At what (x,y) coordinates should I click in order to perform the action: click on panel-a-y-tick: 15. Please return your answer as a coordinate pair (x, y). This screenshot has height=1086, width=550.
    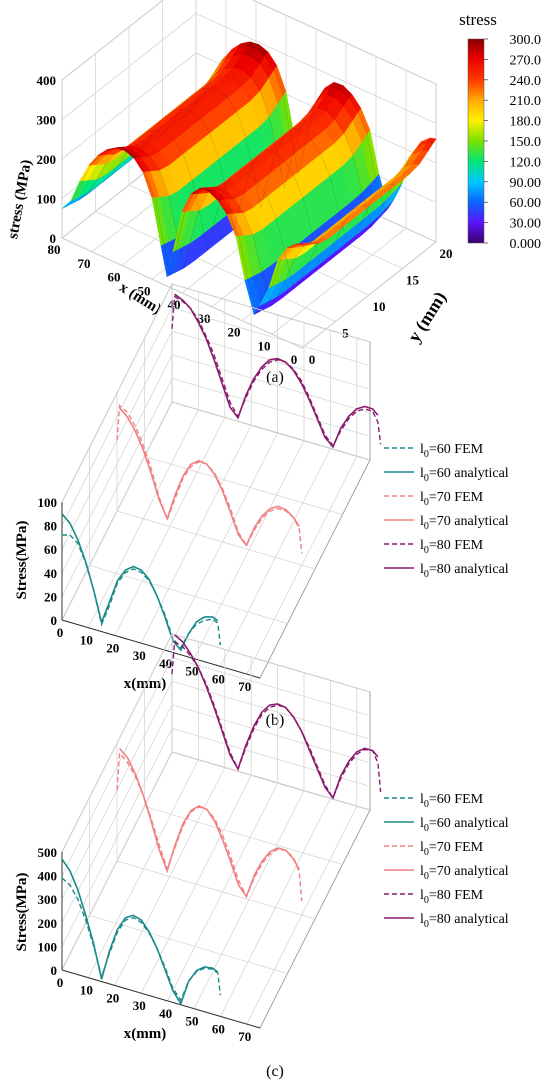
    Looking at the image, I should click on (413, 280).